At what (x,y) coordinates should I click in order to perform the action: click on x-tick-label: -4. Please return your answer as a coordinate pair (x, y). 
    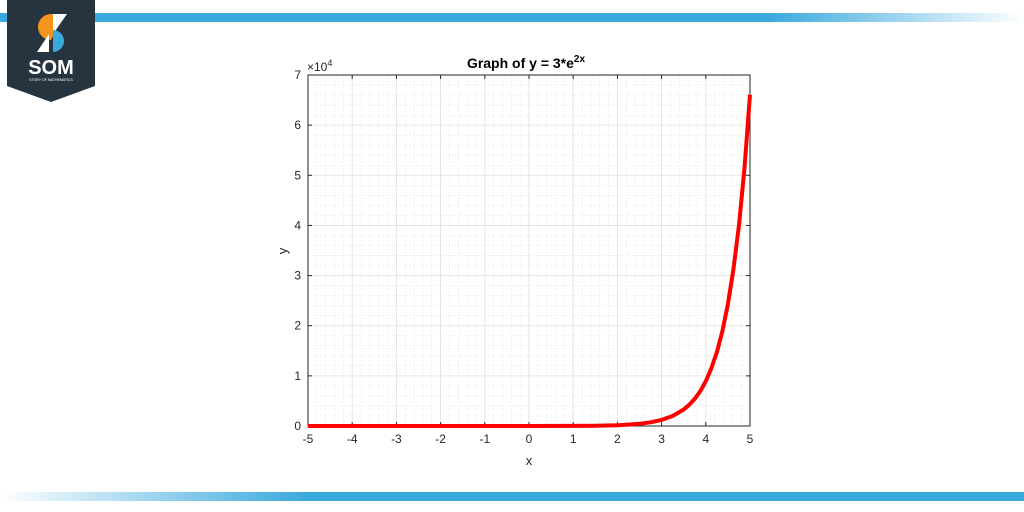
    Looking at the image, I should click on (352, 439).